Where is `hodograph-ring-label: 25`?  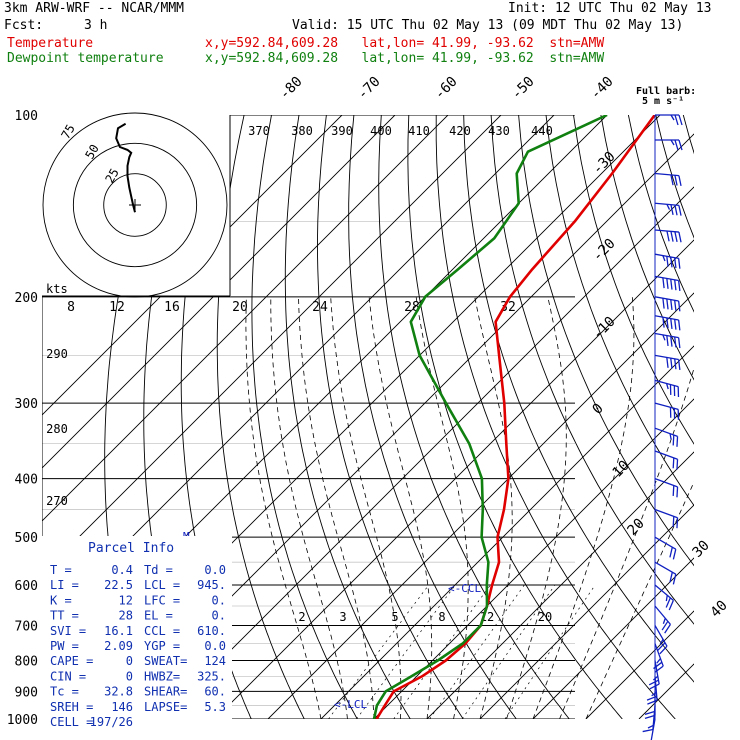
hodograph-ring-label: 25 is located at coordinates (111, 176).